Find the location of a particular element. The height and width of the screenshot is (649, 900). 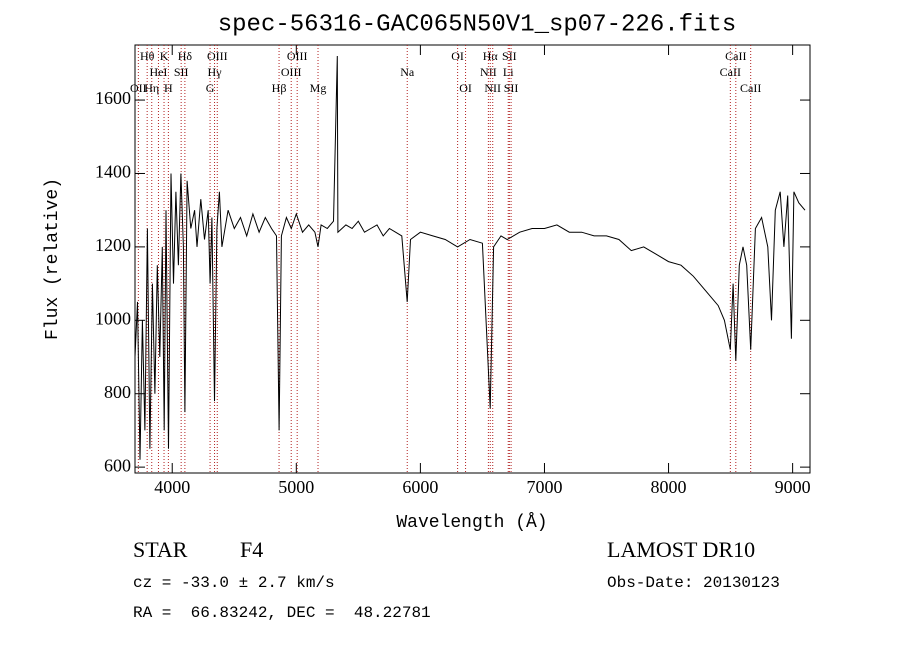

line-label: Hθ is located at coordinates (147, 56).